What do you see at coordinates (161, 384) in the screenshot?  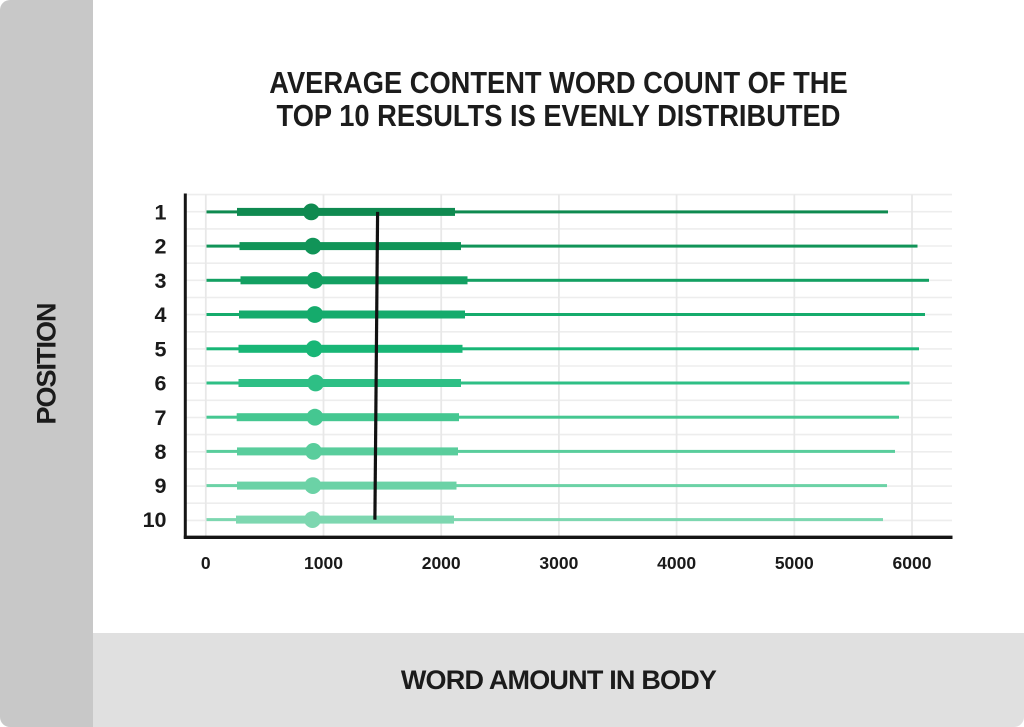 I see `svg-text: 6` at bounding box center [161, 384].